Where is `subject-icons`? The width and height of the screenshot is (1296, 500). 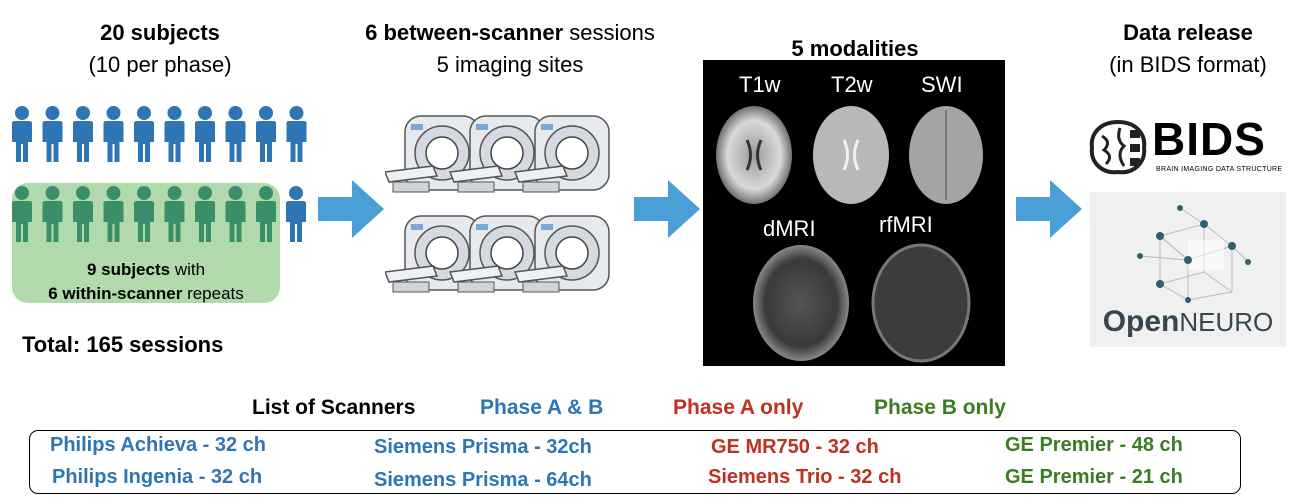 subject-icons is located at coordinates (159, 174).